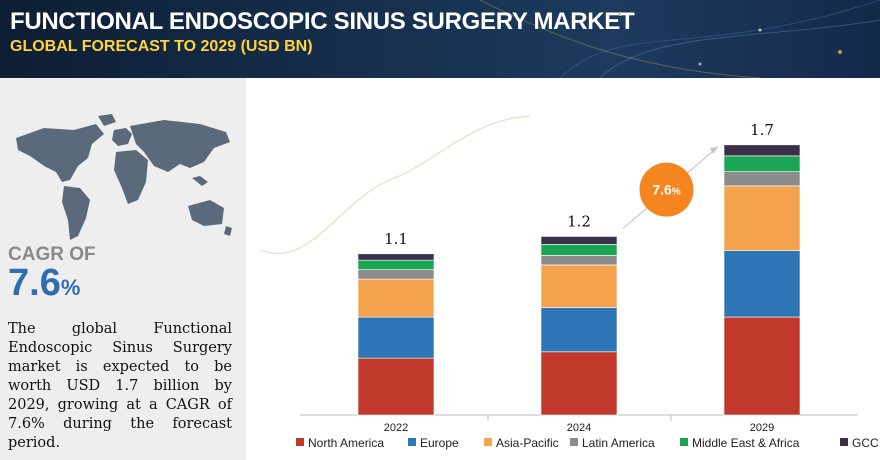 This screenshot has width=880, height=460. What do you see at coordinates (579, 250) in the screenshot?
I see `bar-segment-middle-east-africa-2024` at bounding box center [579, 250].